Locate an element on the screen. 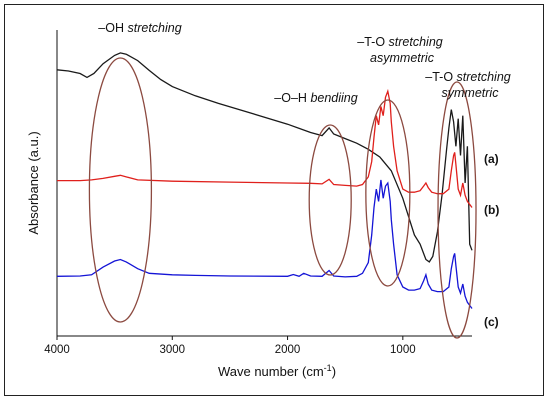 This screenshot has width=550, height=403. series-label-c: (c) is located at coordinates (491, 322).